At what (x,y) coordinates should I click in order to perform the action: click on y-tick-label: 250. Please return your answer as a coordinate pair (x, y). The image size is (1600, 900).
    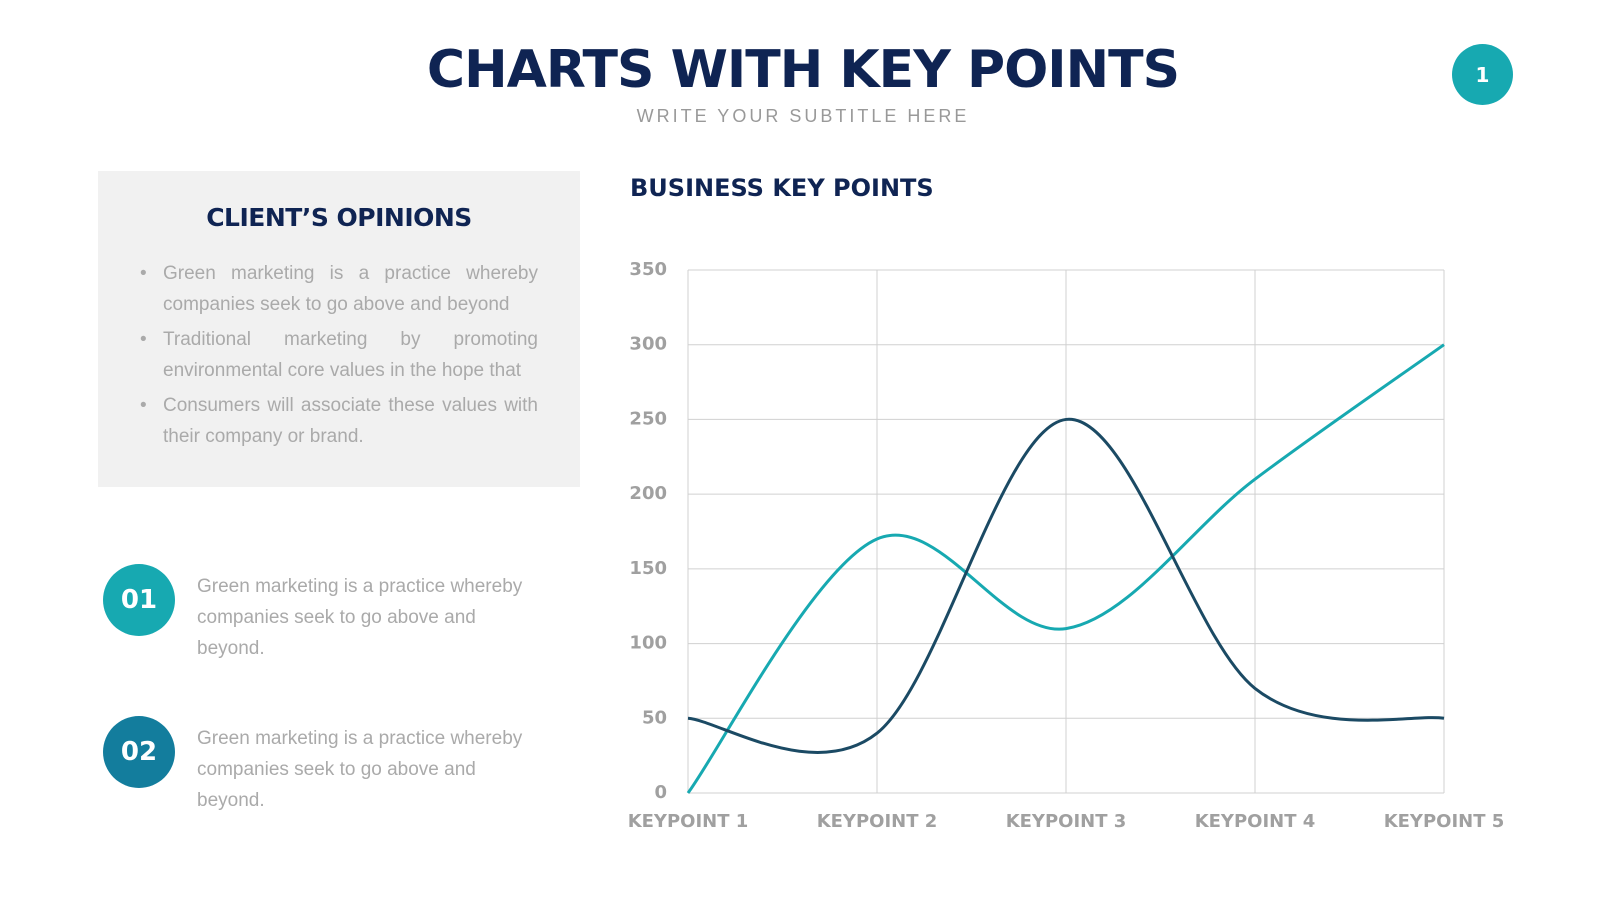
    Looking at the image, I should click on (648, 418).